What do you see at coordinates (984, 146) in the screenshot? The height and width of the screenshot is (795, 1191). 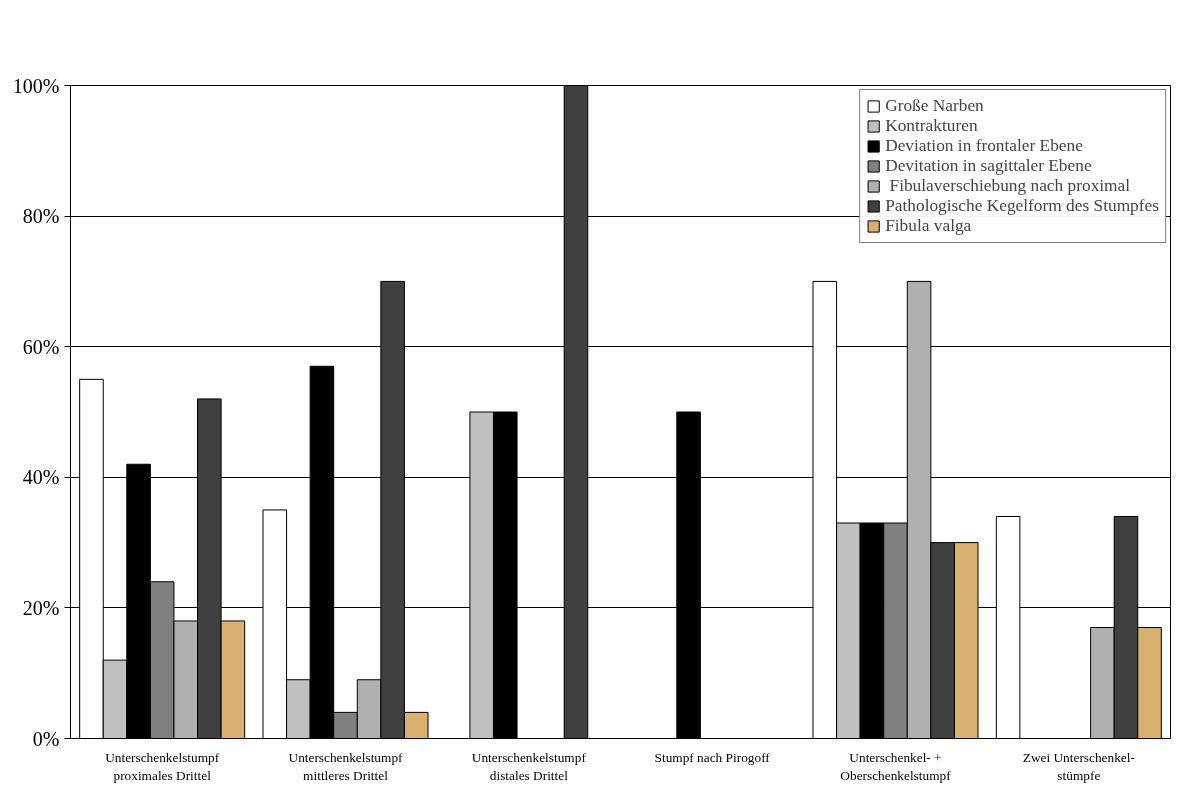 I see `legend-label: Deviation in frontaler Ebene` at bounding box center [984, 146].